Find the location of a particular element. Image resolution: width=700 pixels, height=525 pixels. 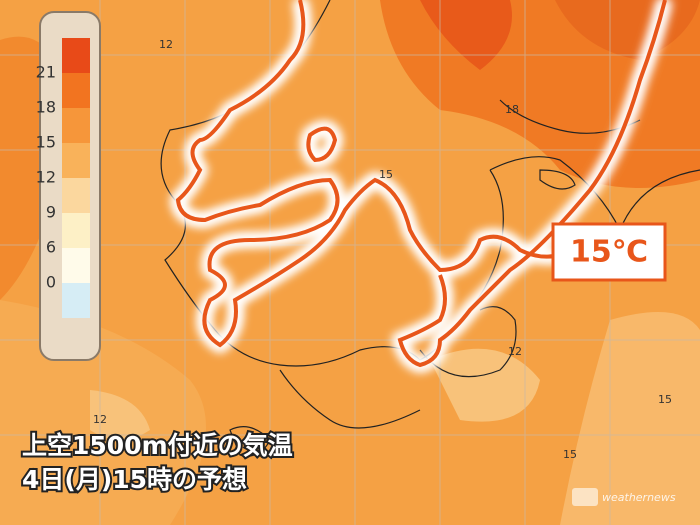

legend-label: 15 is located at coordinates (46, 142).